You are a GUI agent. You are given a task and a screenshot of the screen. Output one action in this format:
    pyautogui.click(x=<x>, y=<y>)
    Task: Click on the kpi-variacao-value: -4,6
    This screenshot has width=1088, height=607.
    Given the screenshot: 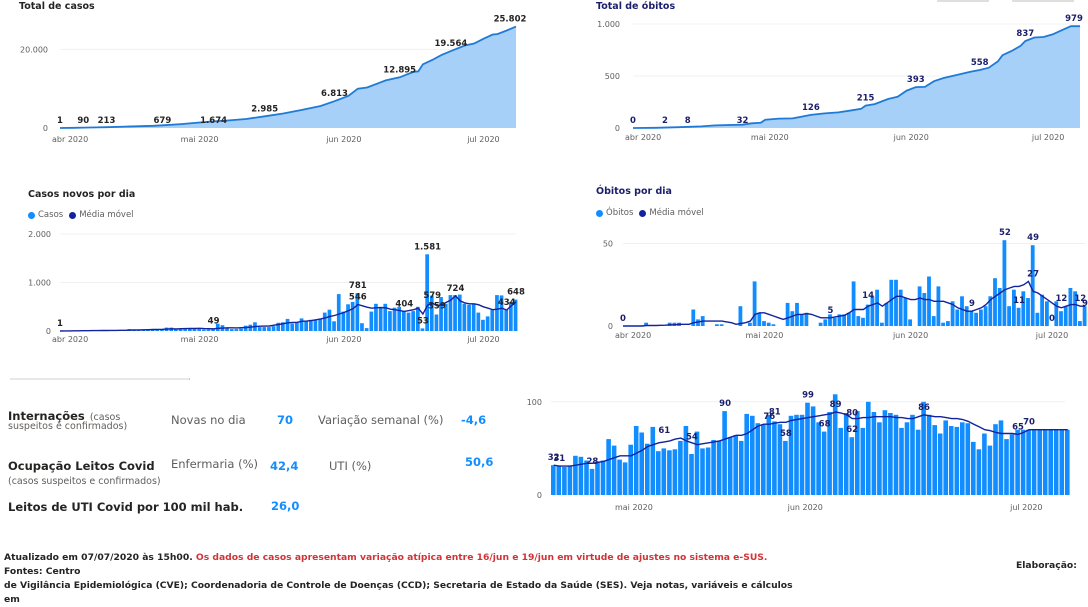 What is the action you would take?
    pyautogui.click(x=473, y=420)
    